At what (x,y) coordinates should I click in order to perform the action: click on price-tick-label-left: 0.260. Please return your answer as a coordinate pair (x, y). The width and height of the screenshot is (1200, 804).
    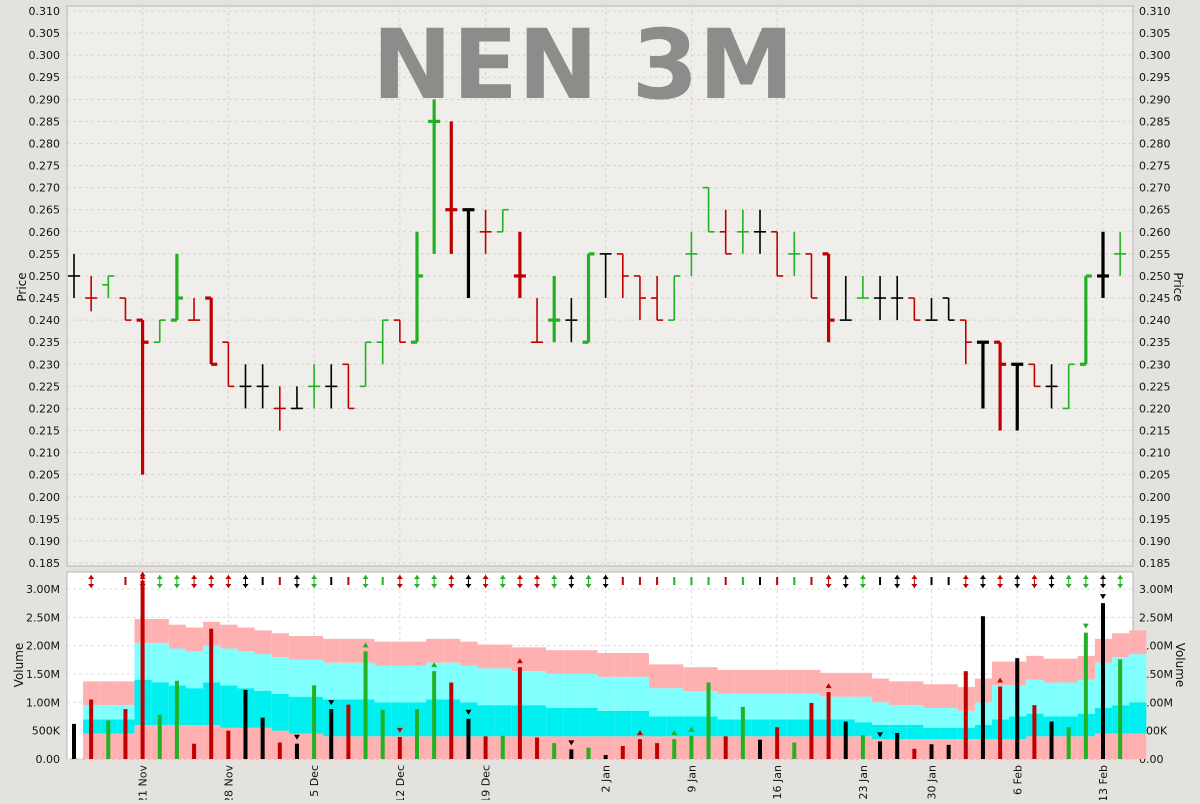
    Looking at the image, I should click on (45, 232).